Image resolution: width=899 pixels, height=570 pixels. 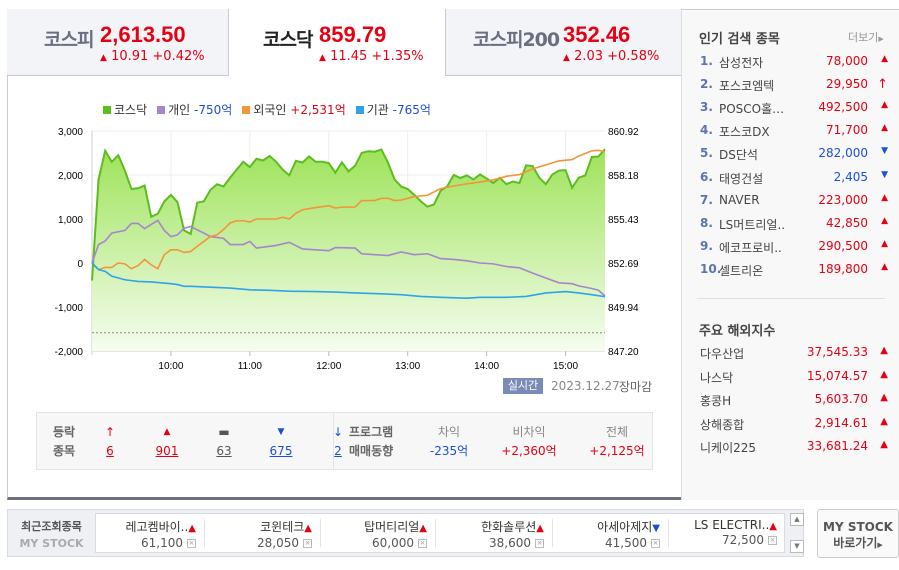 I want to click on right-axis-tick: 849.94, so click(x=623, y=308).